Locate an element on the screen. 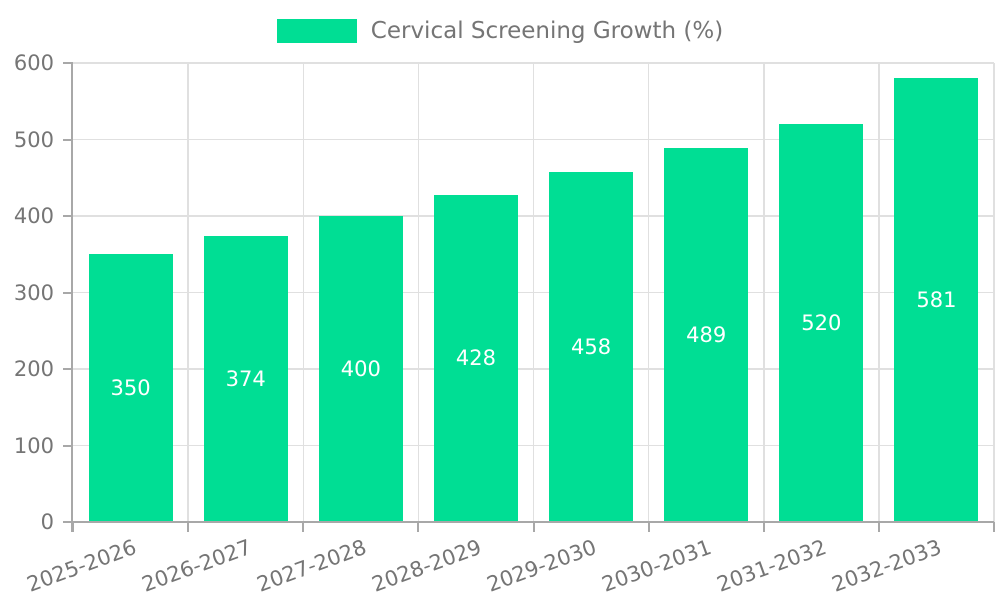  legend-item: Cervical Screening Growth (%) is located at coordinates (500, 31).